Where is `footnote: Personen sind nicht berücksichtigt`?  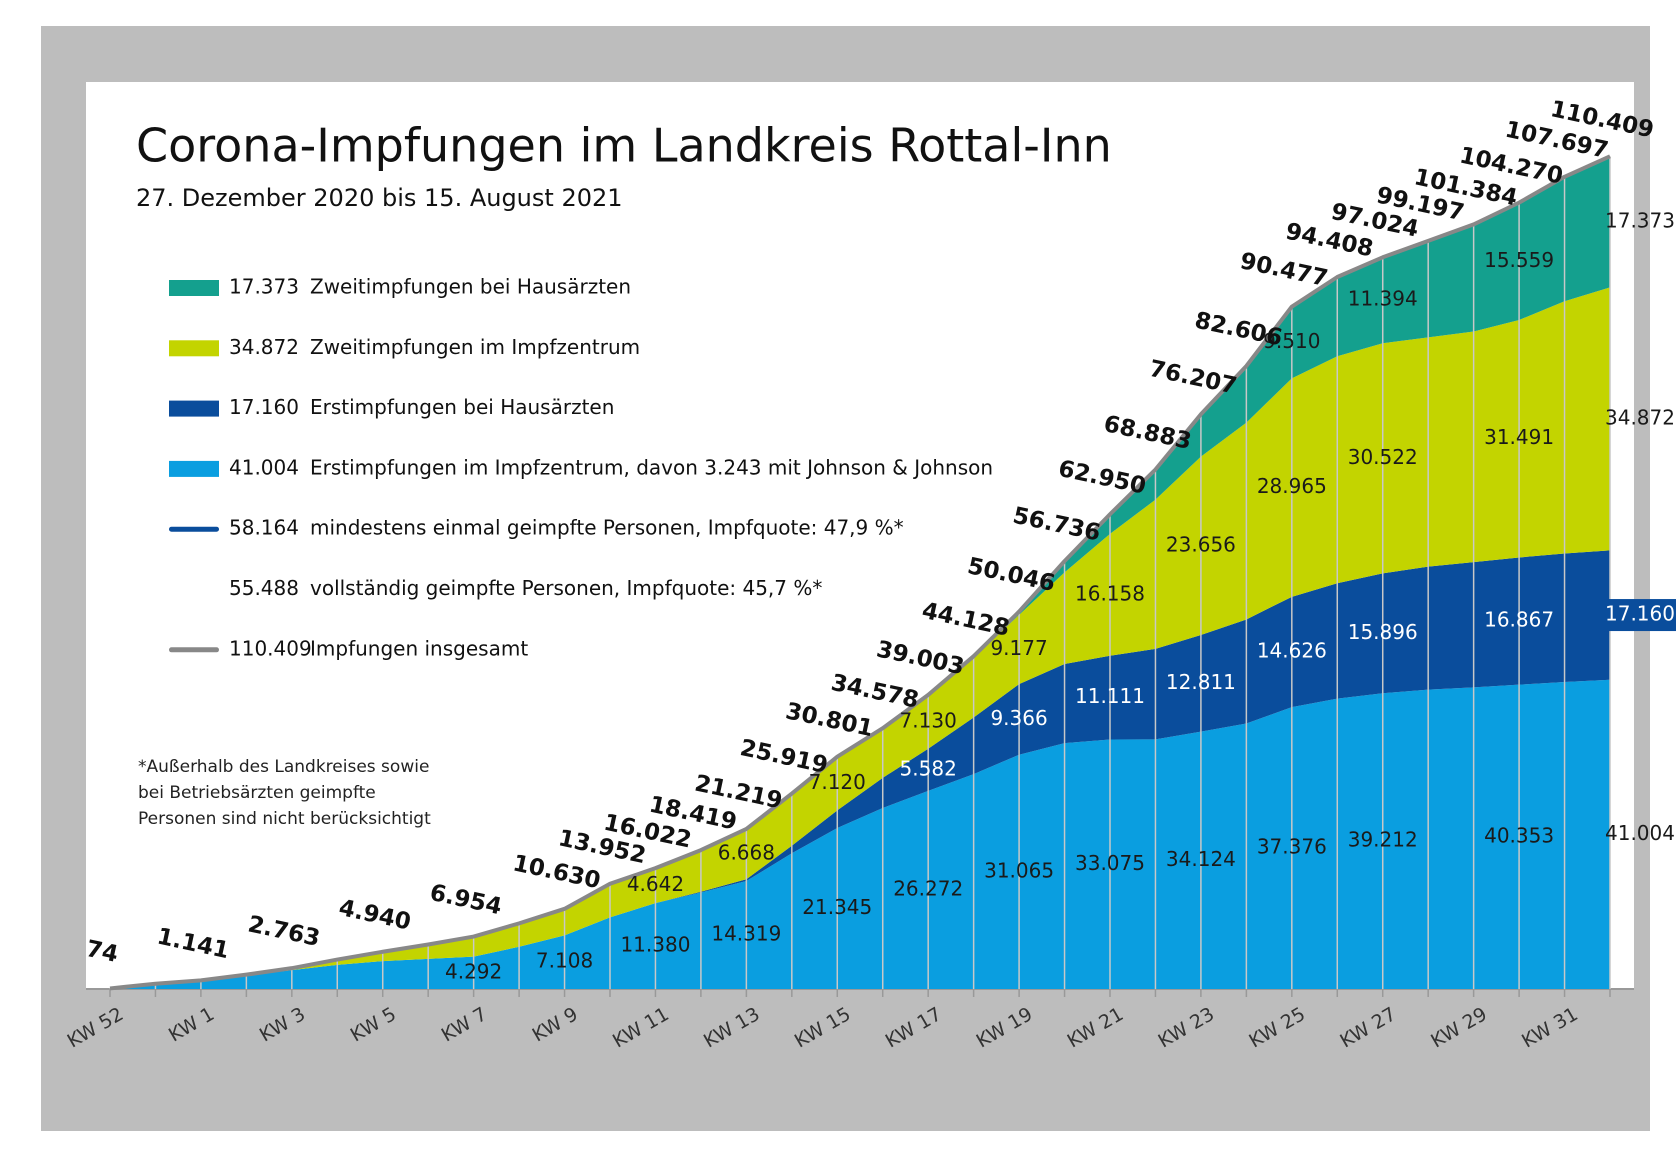 footnote: Personen sind nicht berücksichtigt is located at coordinates (284, 819).